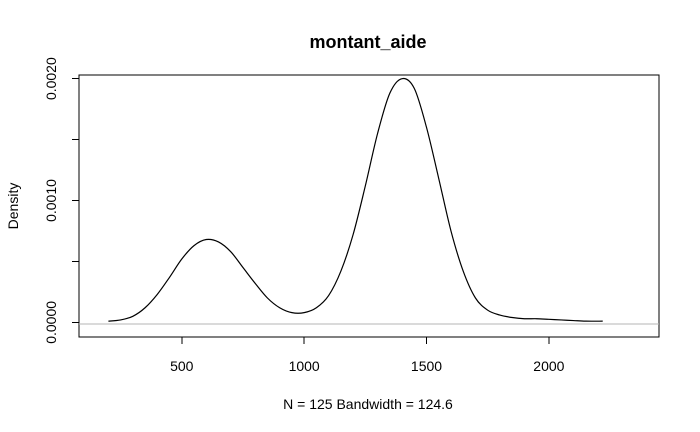 The height and width of the screenshot is (432, 700). I want to click on chart-title: montant_aide, so click(367, 42).